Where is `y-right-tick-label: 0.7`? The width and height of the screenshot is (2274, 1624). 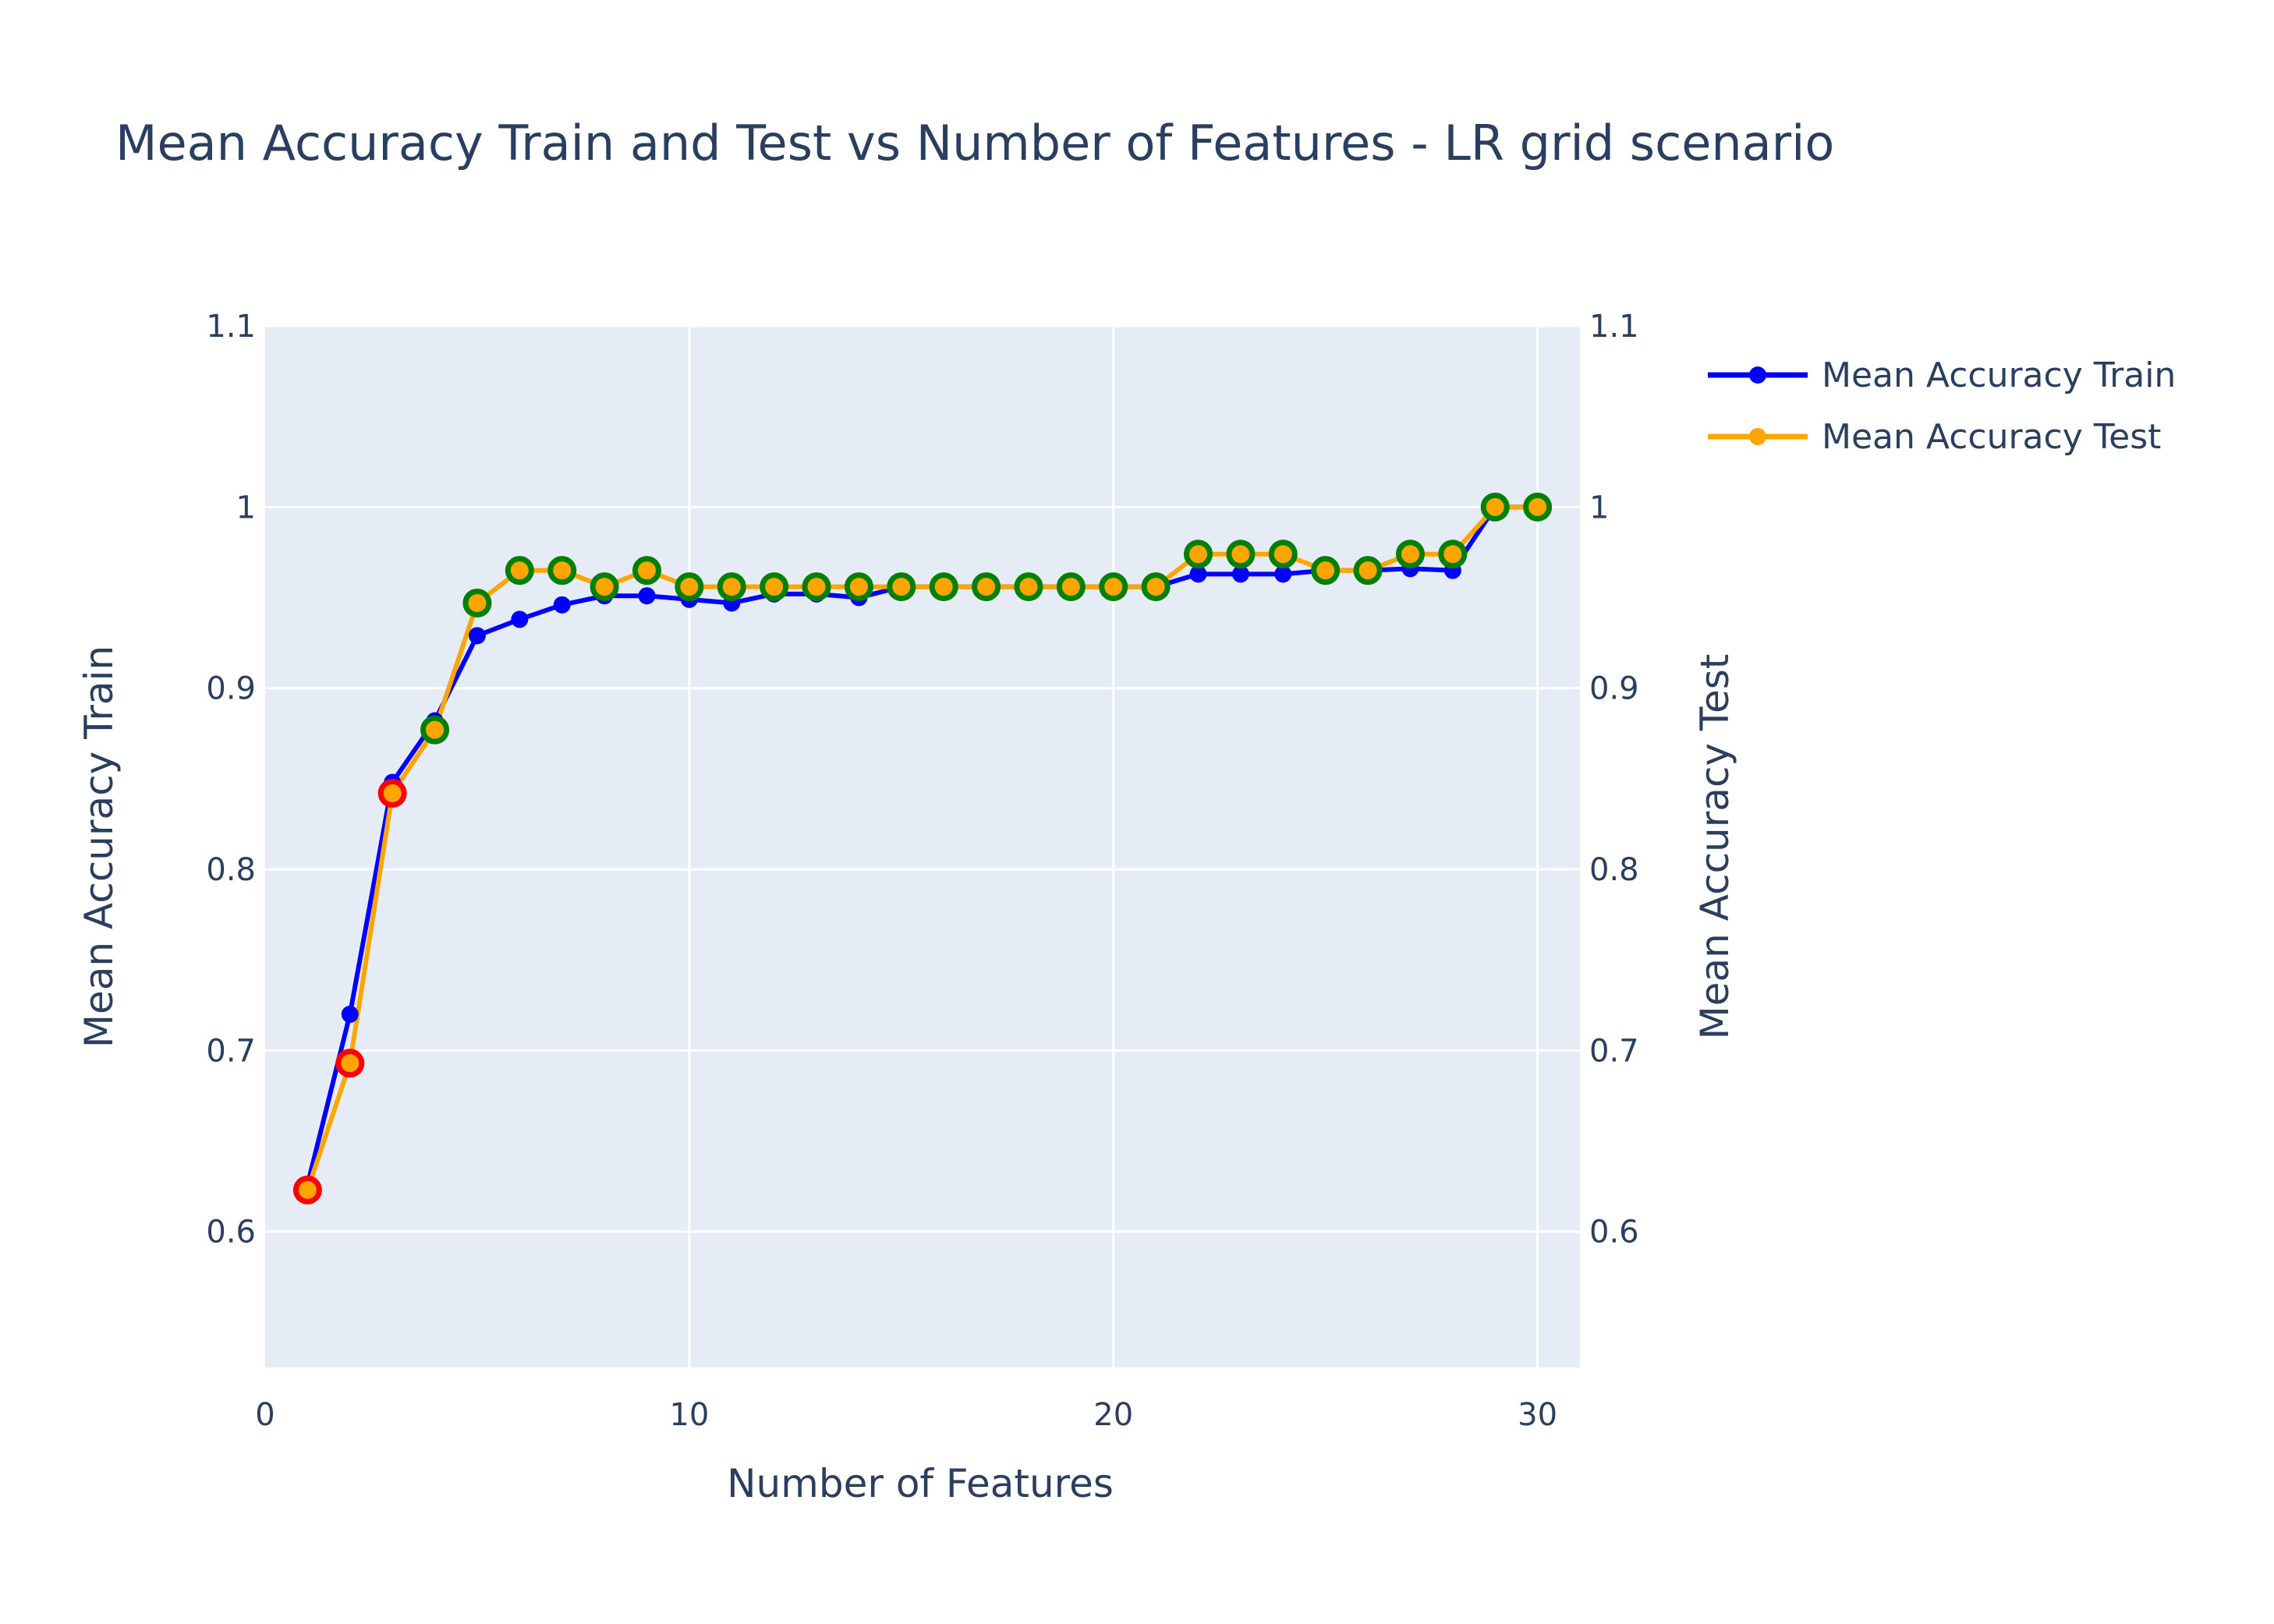 y-right-tick-label: 0.7 is located at coordinates (1614, 1051).